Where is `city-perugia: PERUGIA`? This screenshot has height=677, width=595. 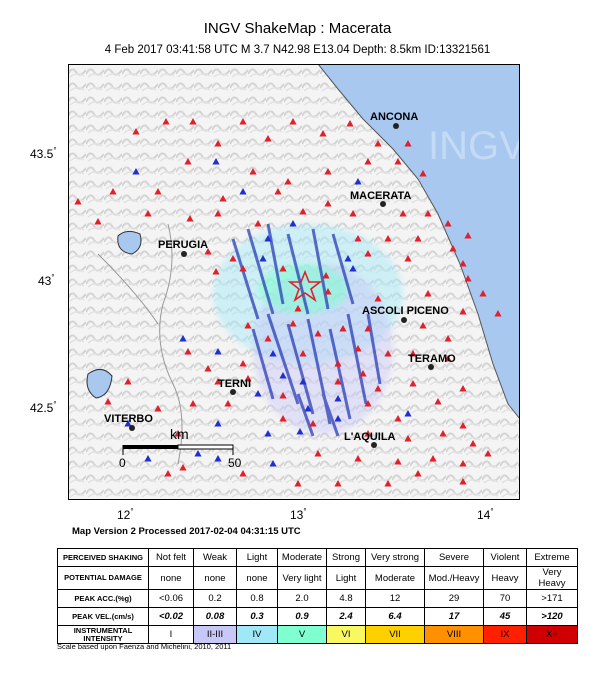
city-perugia: PERUGIA is located at coordinates (183, 248).